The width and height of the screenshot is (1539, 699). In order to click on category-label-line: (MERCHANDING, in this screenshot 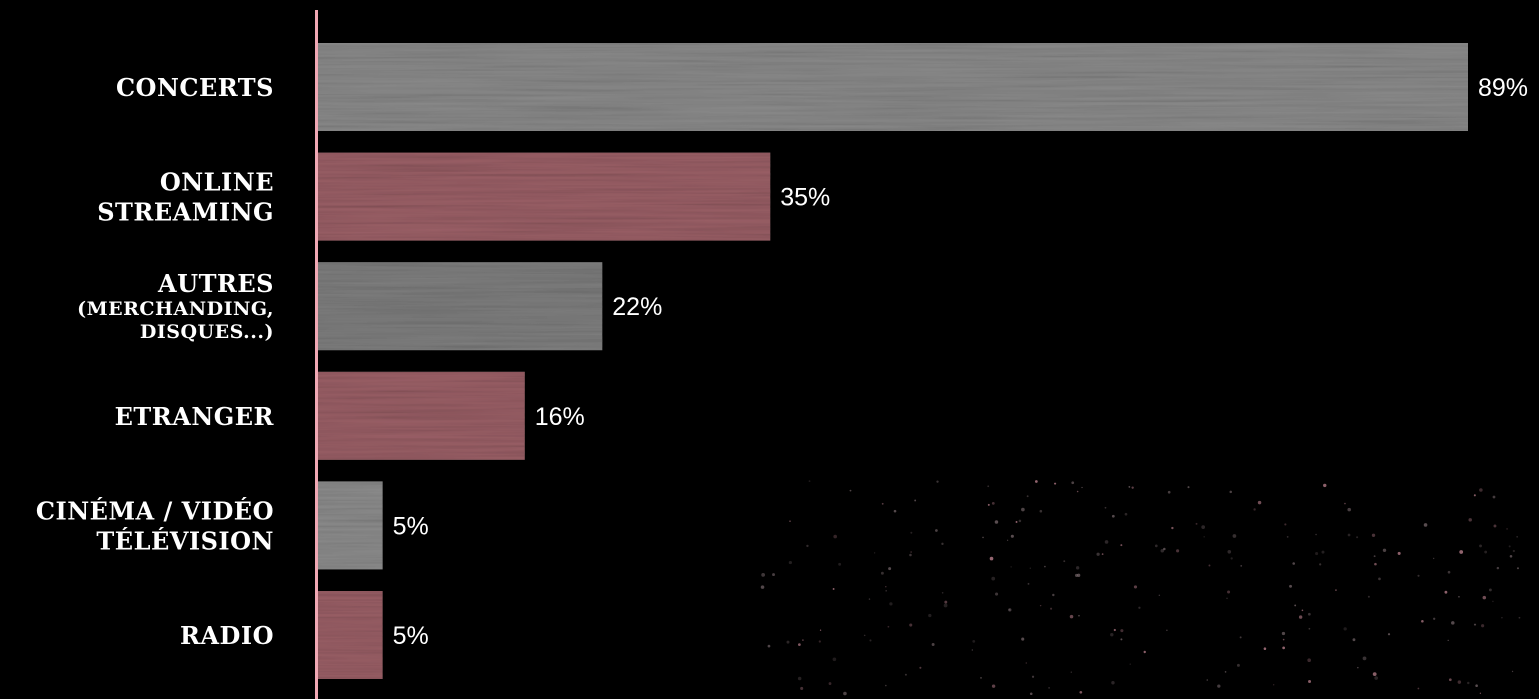, I will do `click(175, 309)`.